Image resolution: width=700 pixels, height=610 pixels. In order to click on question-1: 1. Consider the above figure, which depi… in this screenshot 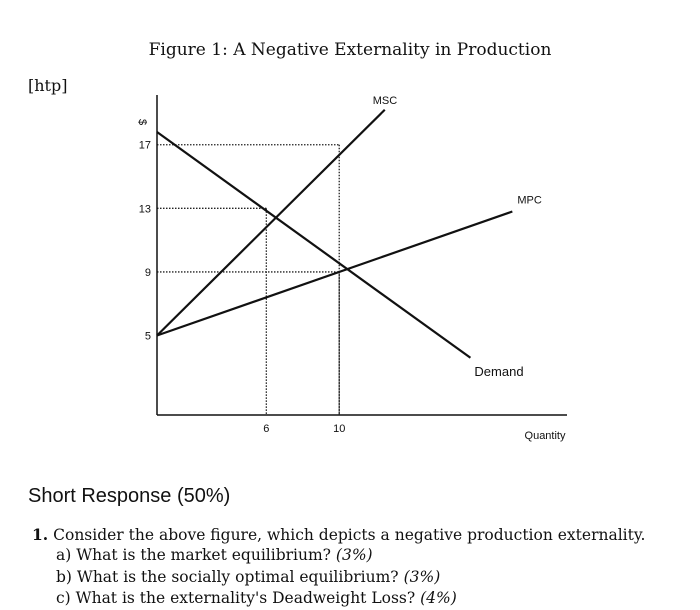, I will do `click(338, 534)`.